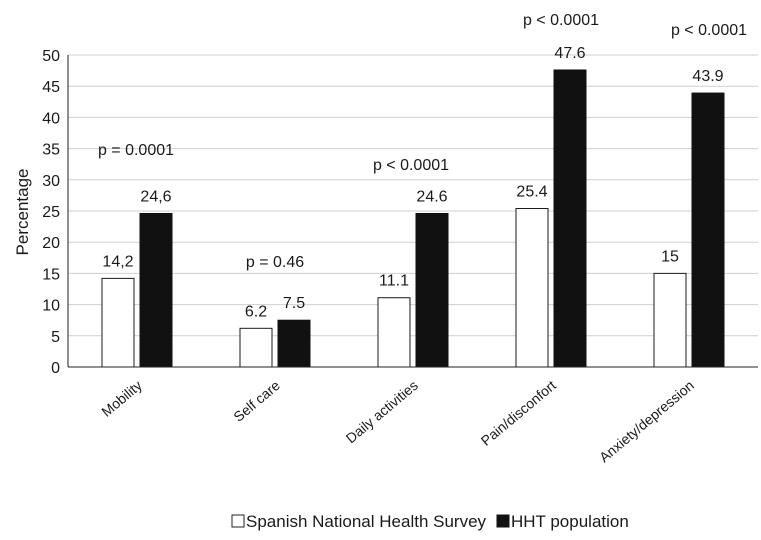  What do you see at coordinates (55, 337) in the screenshot?
I see `y-tick-label: 5` at bounding box center [55, 337].